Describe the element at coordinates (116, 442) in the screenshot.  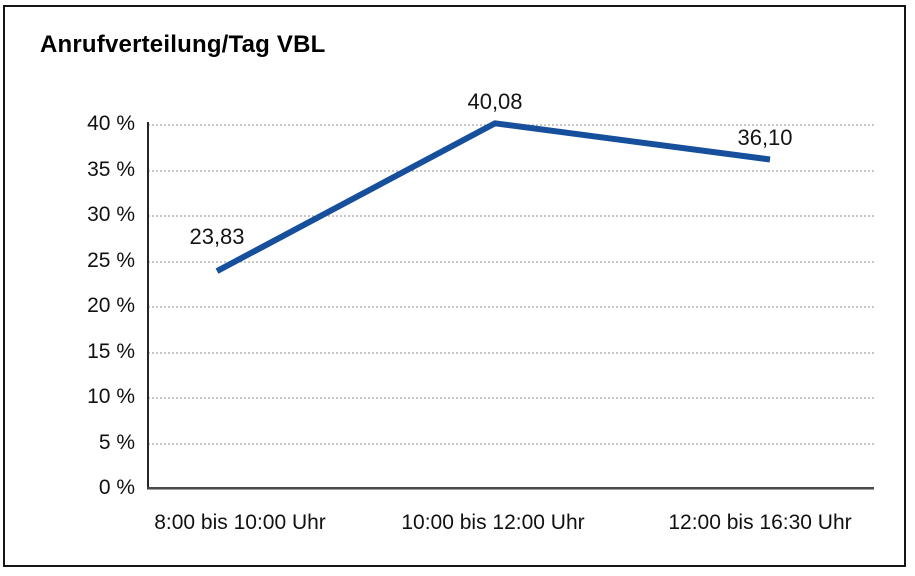
I see `y-axis-tick-label: 5 %` at that location.